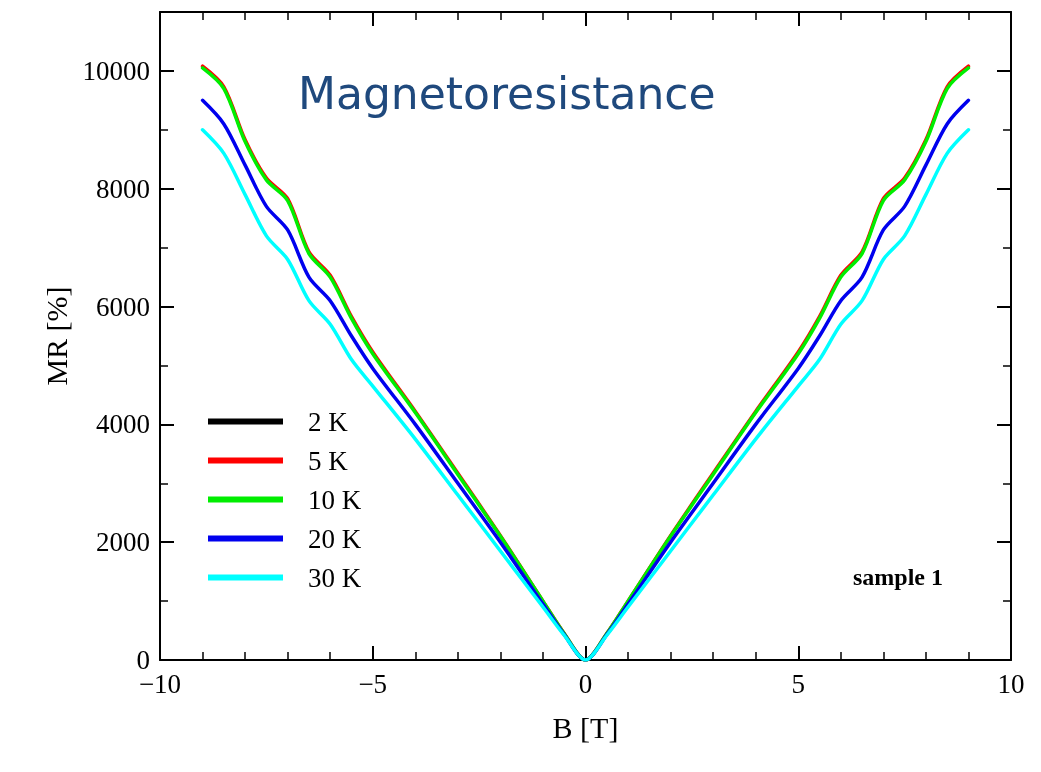  I want to click on text: Magnetoresistance, so click(507, 93).